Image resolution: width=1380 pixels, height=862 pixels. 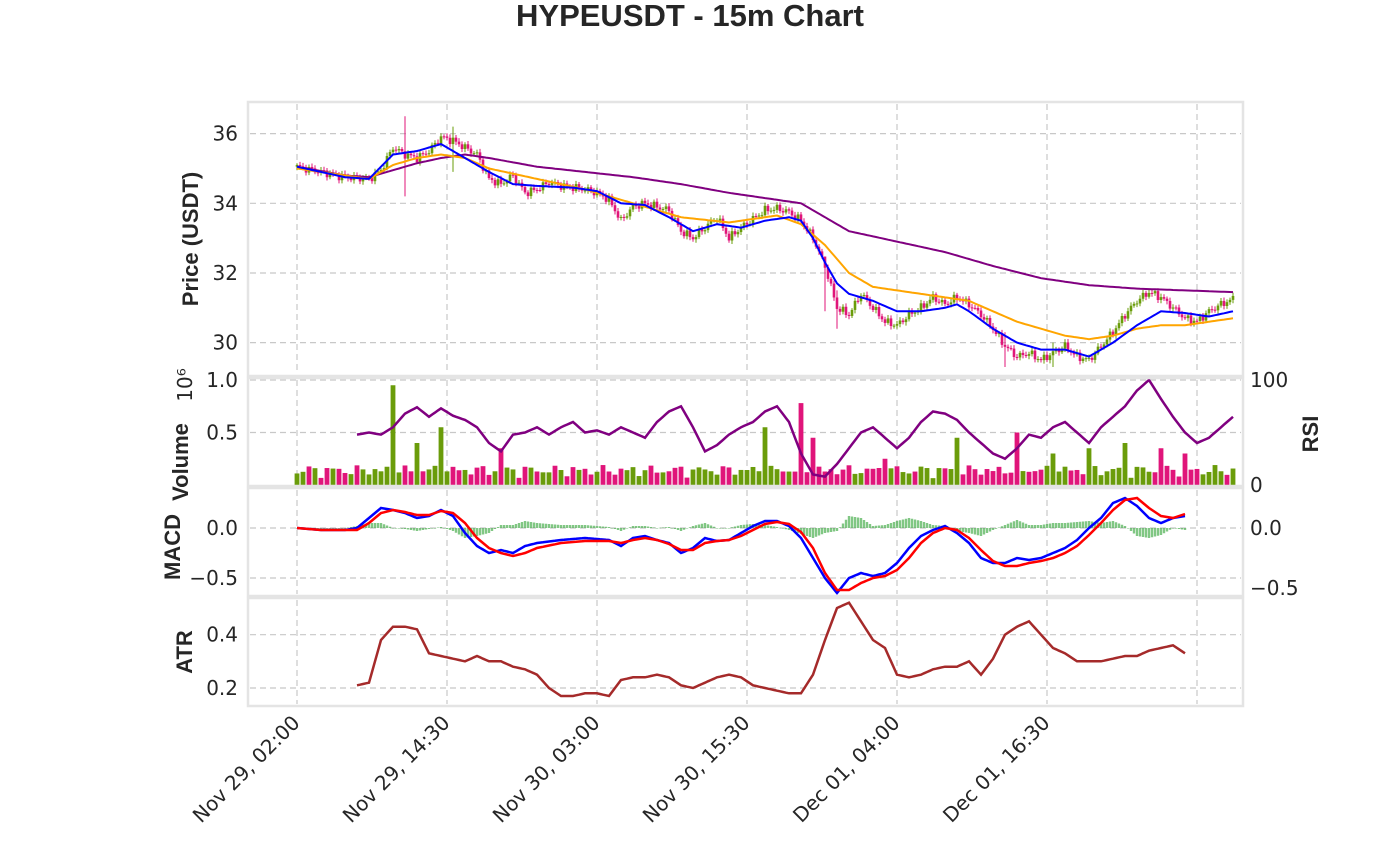 What do you see at coordinates (180, 462) in the screenshot?
I see `volume-ylabel: Volume` at bounding box center [180, 462].